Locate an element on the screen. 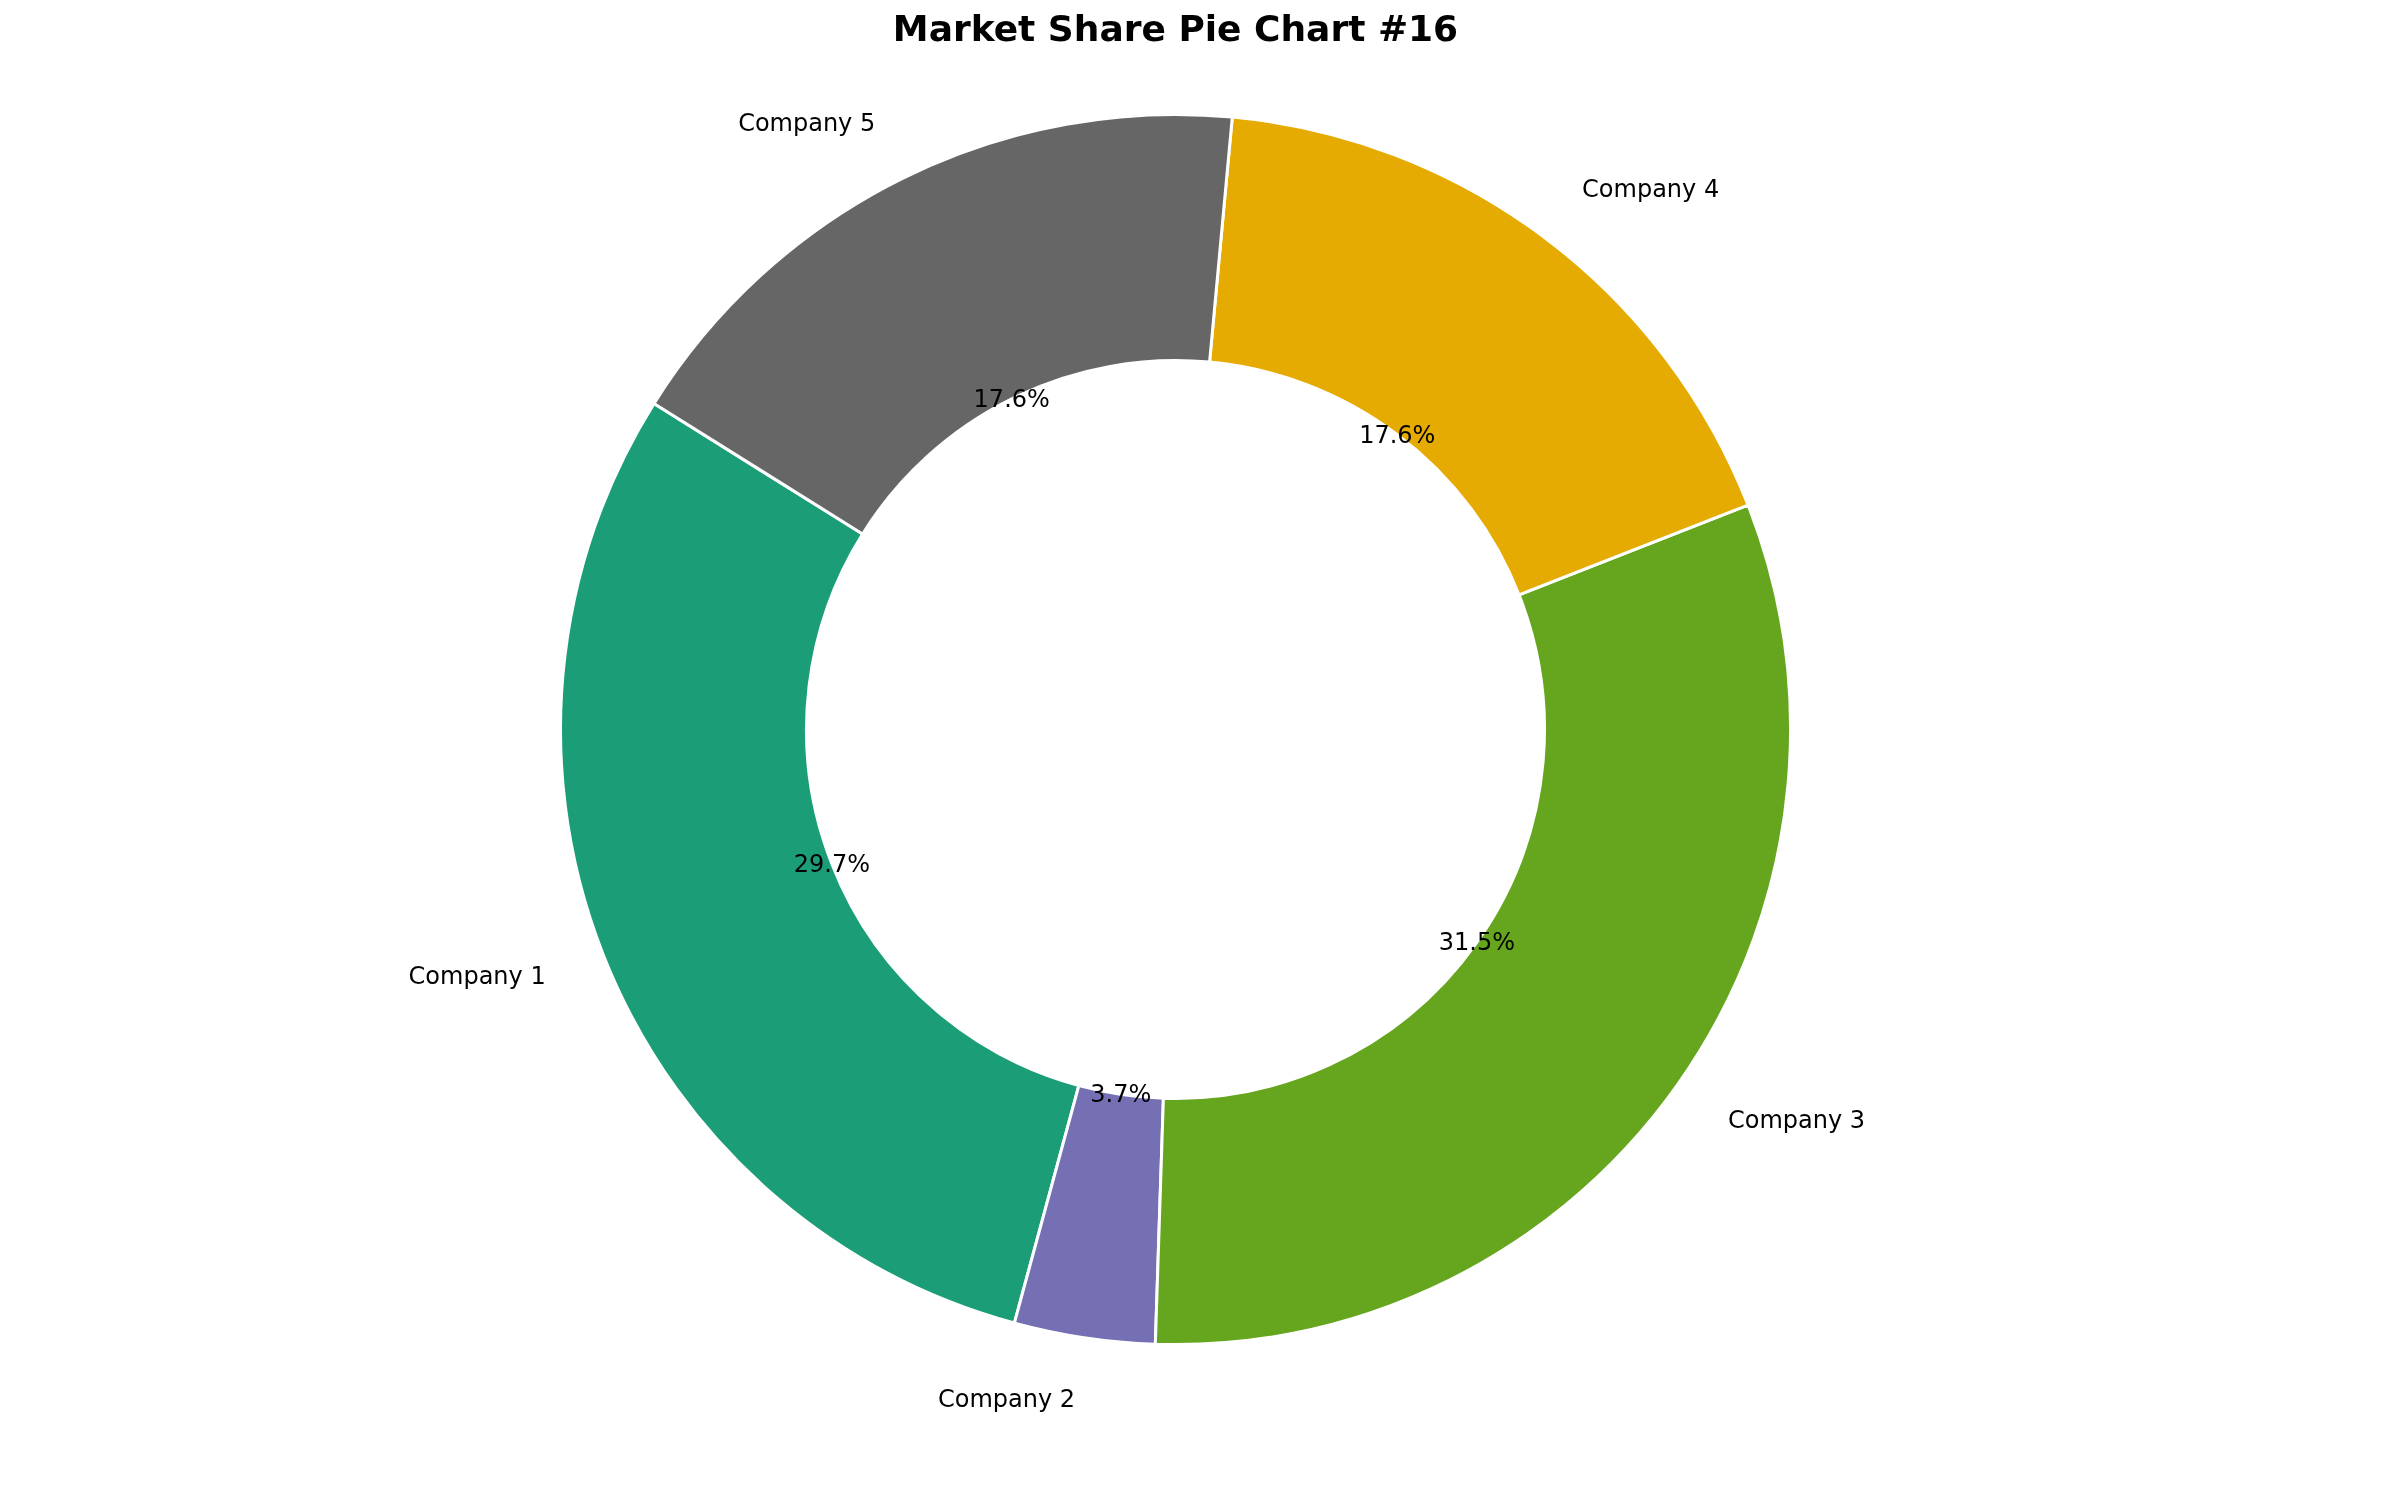 The width and height of the screenshot is (2400, 1500). slice-label: Company 3 is located at coordinates (1797, 1119).